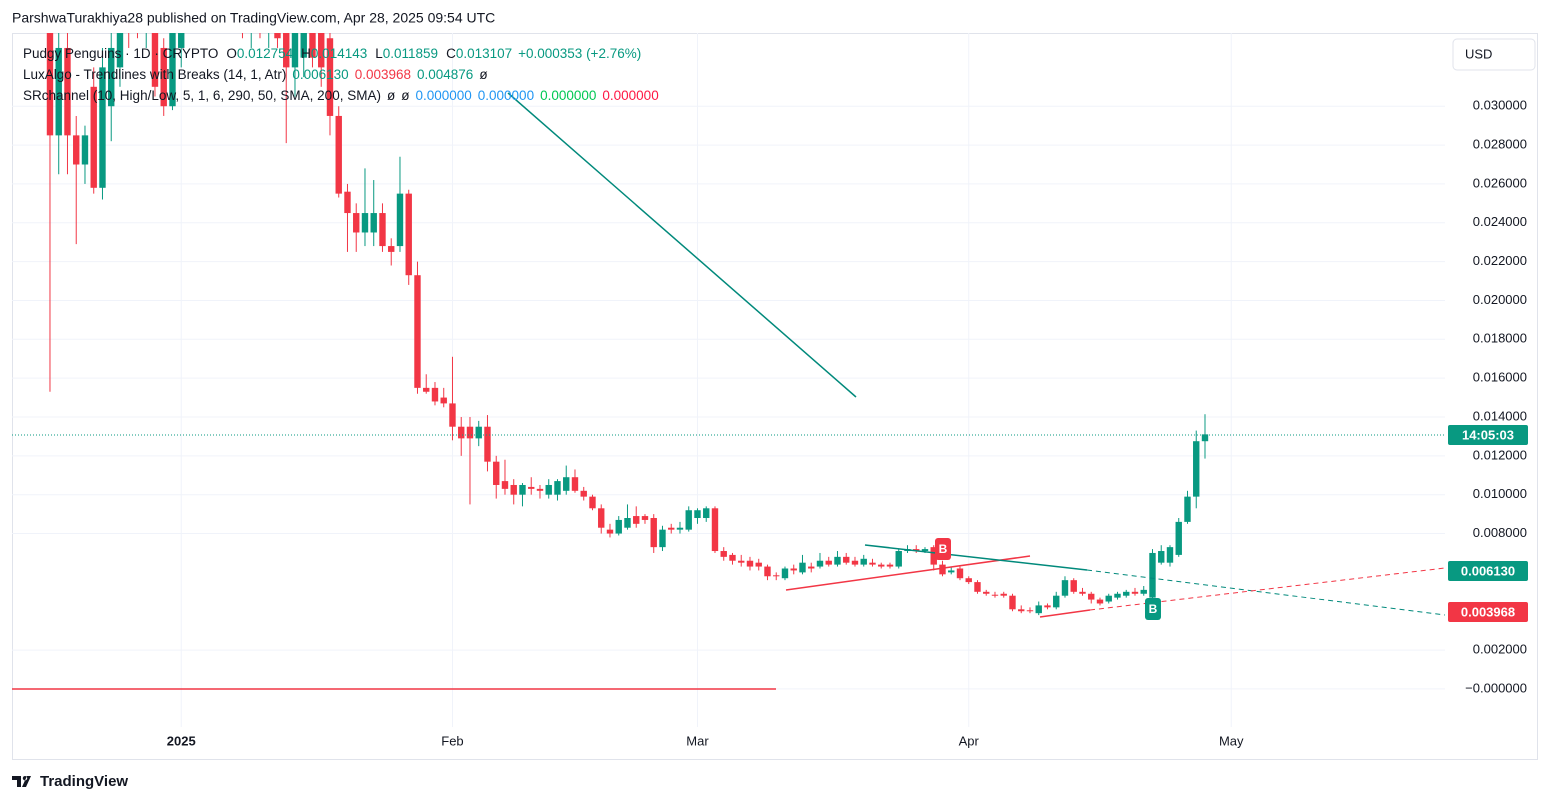 This screenshot has height=803, width=1553. I want to click on legend-key: C, so click(451, 53).